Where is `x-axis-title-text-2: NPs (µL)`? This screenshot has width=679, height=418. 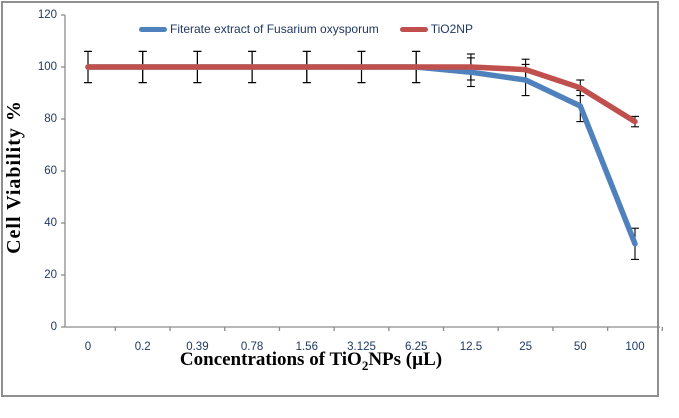
x-axis-title-text-2: NPs (µL) is located at coordinates (405, 359).